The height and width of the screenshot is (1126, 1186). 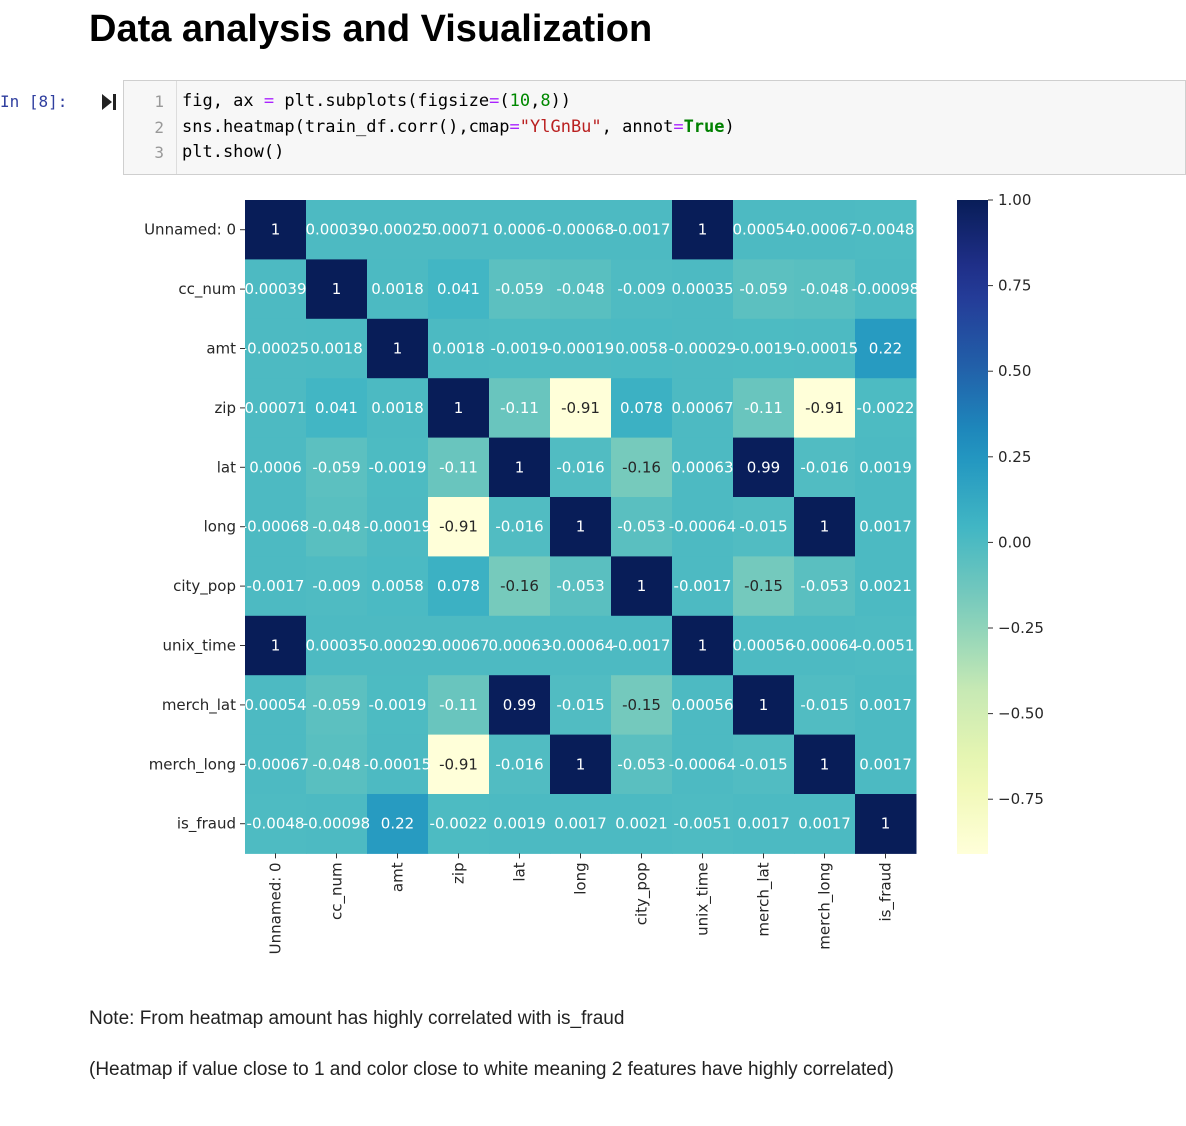 I want to click on colorbar-tick-label: −0.25, so click(x=1021, y=628).